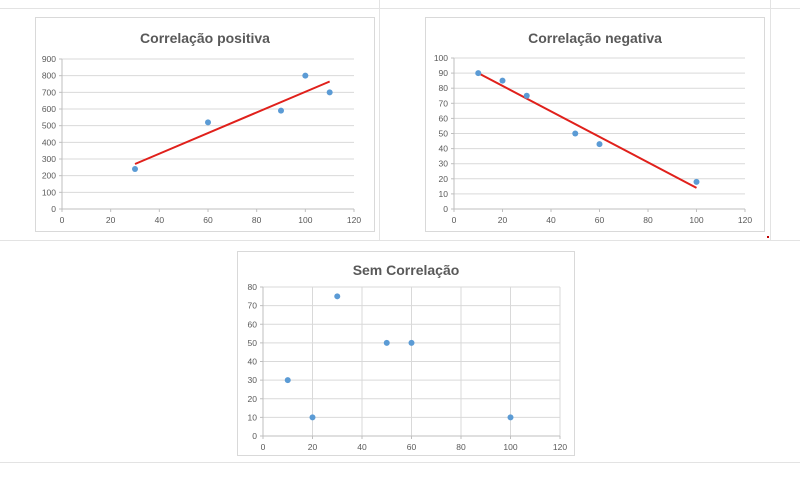 The height and width of the screenshot is (487, 800). What do you see at coordinates (49, 176) in the screenshot?
I see `y-tick-label: 200` at bounding box center [49, 176].